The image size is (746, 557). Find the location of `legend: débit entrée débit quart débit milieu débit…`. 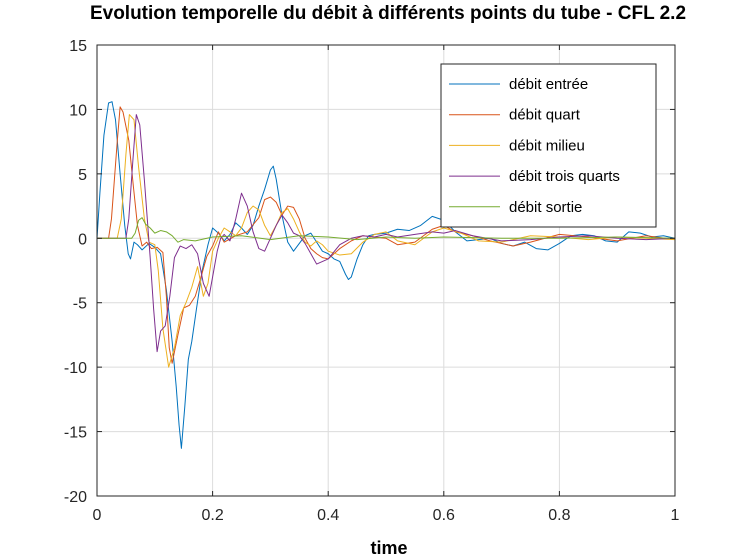

legend: débit entrée débit quart débit milieu débit… is located at coordinates (548, 145).